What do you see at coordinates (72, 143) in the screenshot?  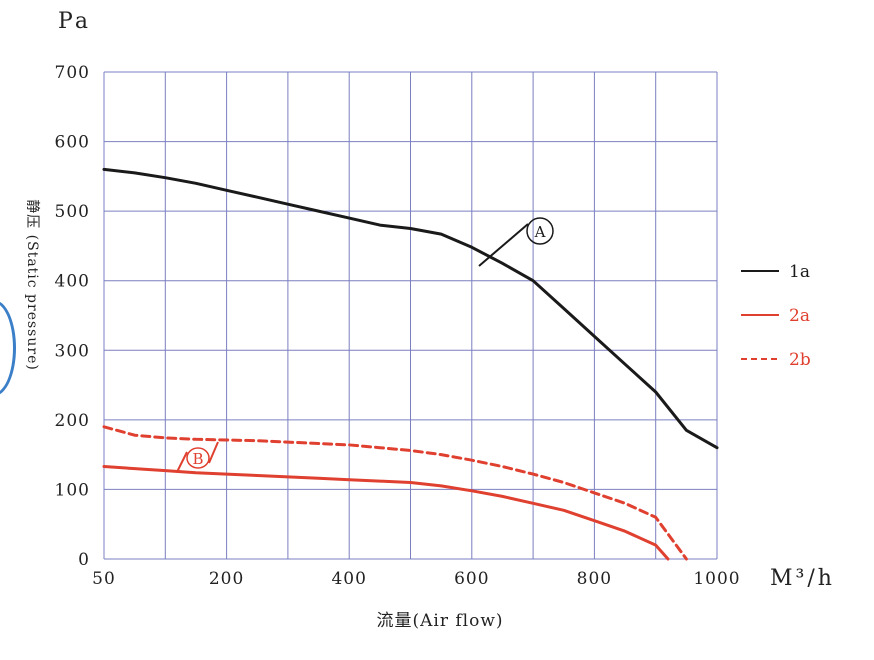 I see `y-tick-label: 600` at bounding box center [72, 143].